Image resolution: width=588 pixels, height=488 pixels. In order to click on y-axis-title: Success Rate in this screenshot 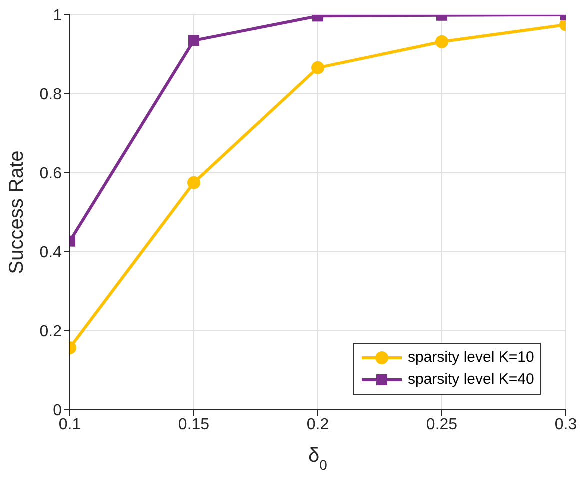, I will do `click(17, 212)`.